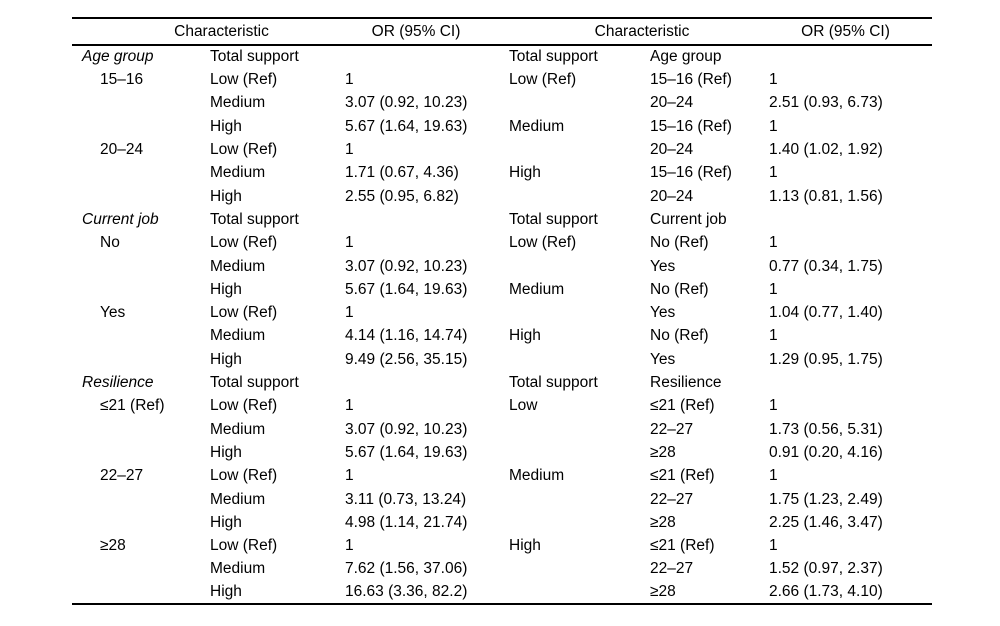  I want to click on table-row: Yes Low (Ref) 1 Yes 1.04 (0.77, 1.40), so click(502, 312).